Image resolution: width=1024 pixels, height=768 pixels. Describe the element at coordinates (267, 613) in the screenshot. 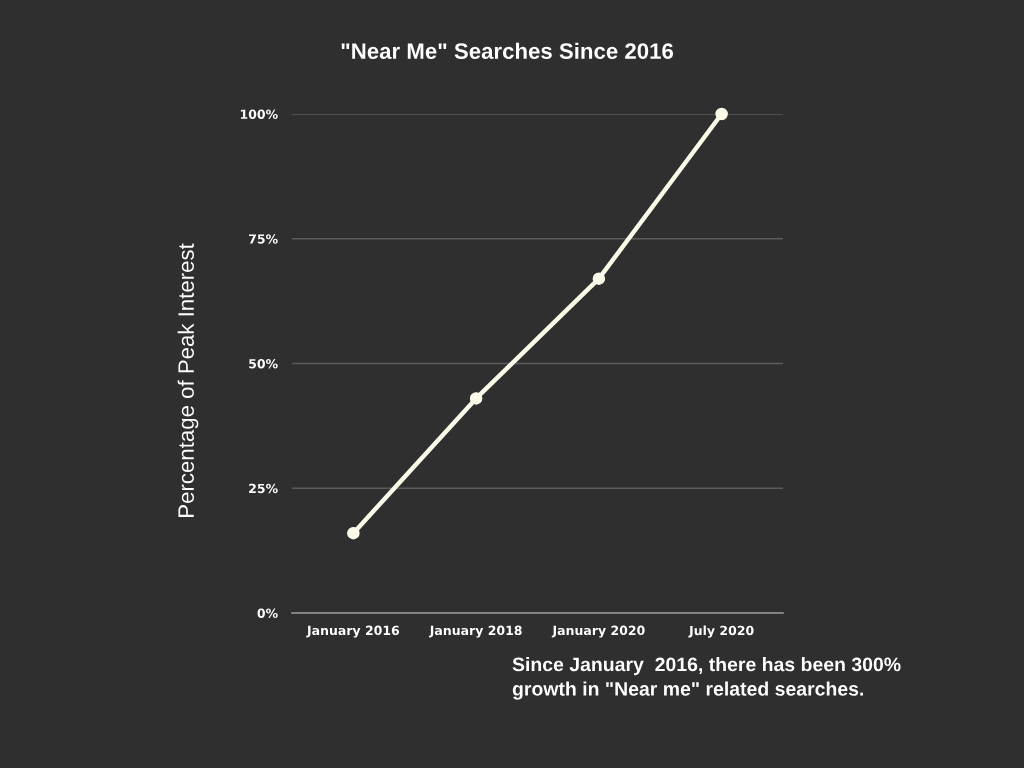

I see `y-tick-label: 0%` at that location.